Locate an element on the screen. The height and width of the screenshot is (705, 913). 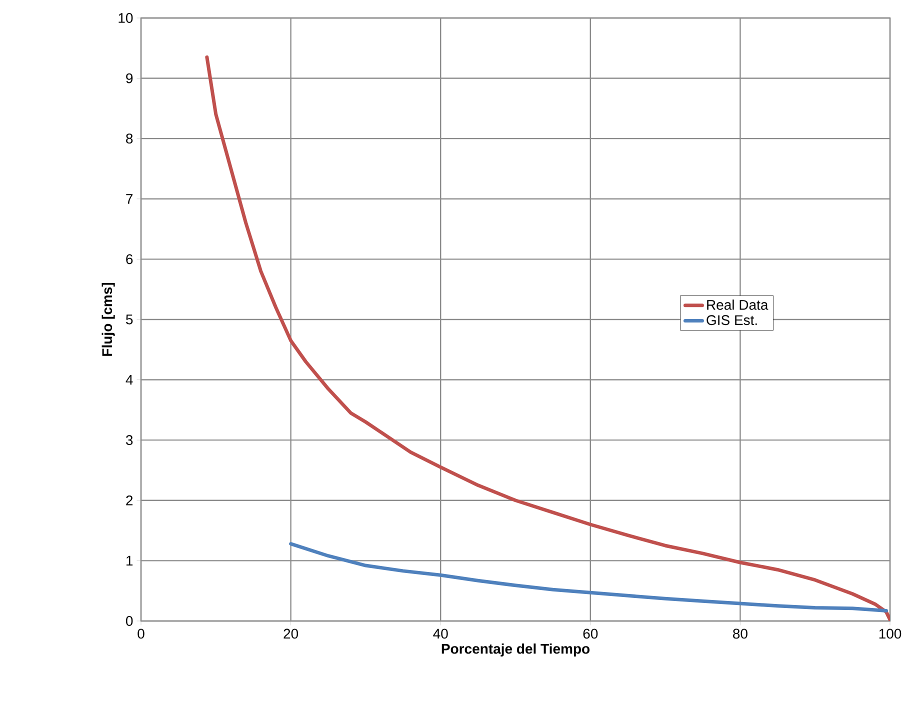
y-tick-label: 4 is located at coordinates (129, 379).